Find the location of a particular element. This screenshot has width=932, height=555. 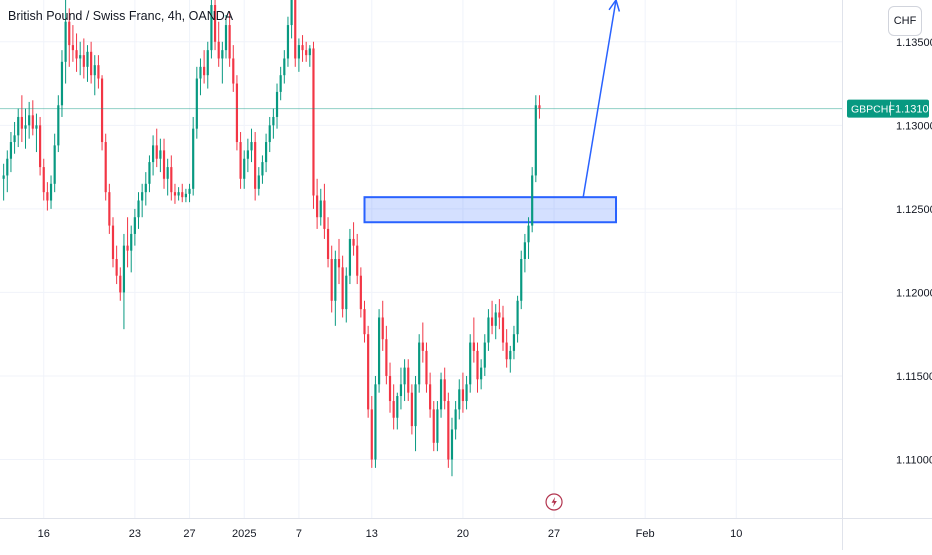

time-tick-label: 7 is located at coordinates (299, 534).